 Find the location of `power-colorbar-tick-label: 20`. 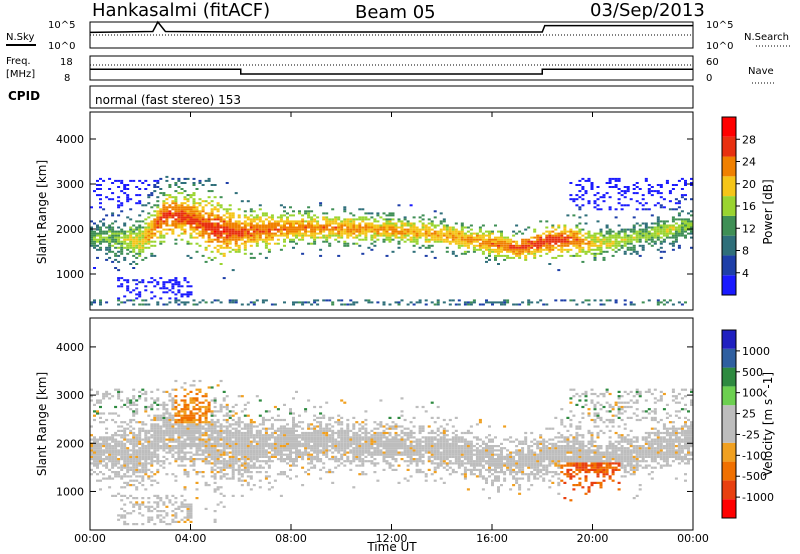

power-colorbar-tick-label: 20 is located at coordinates (749, 184).